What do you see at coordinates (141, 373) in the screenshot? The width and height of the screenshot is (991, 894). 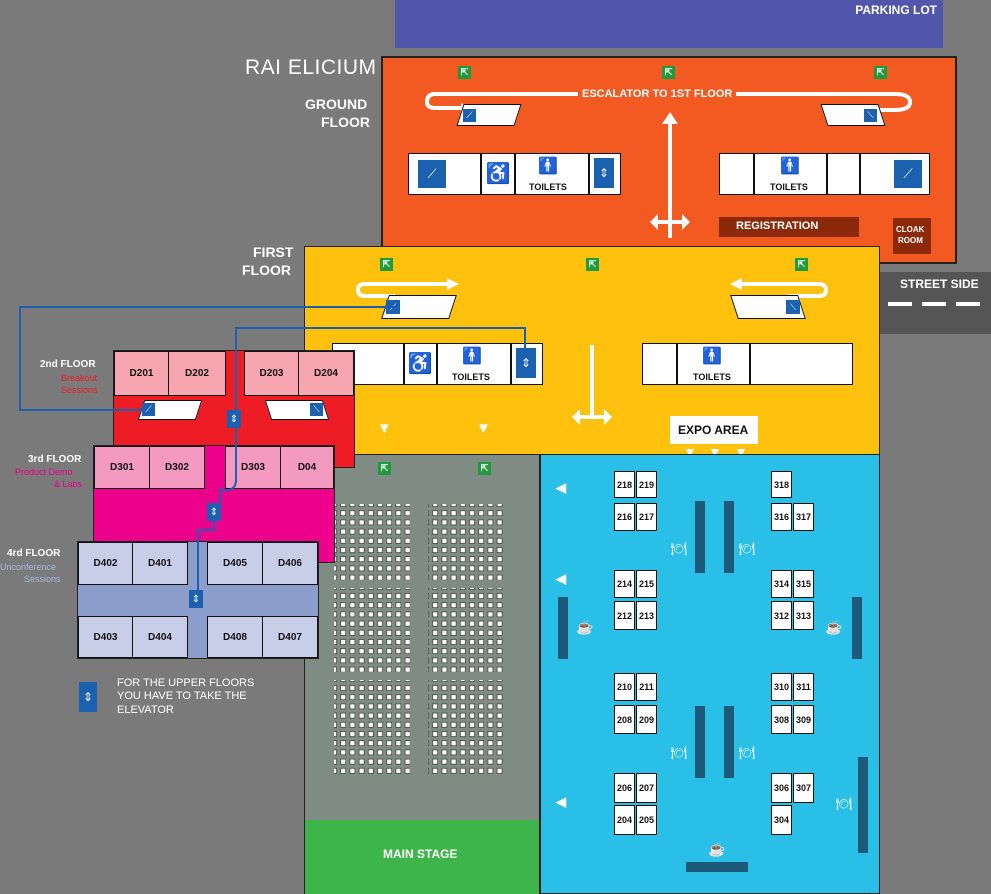 I see `room-d201: D201` at bounding box center [141, 373].